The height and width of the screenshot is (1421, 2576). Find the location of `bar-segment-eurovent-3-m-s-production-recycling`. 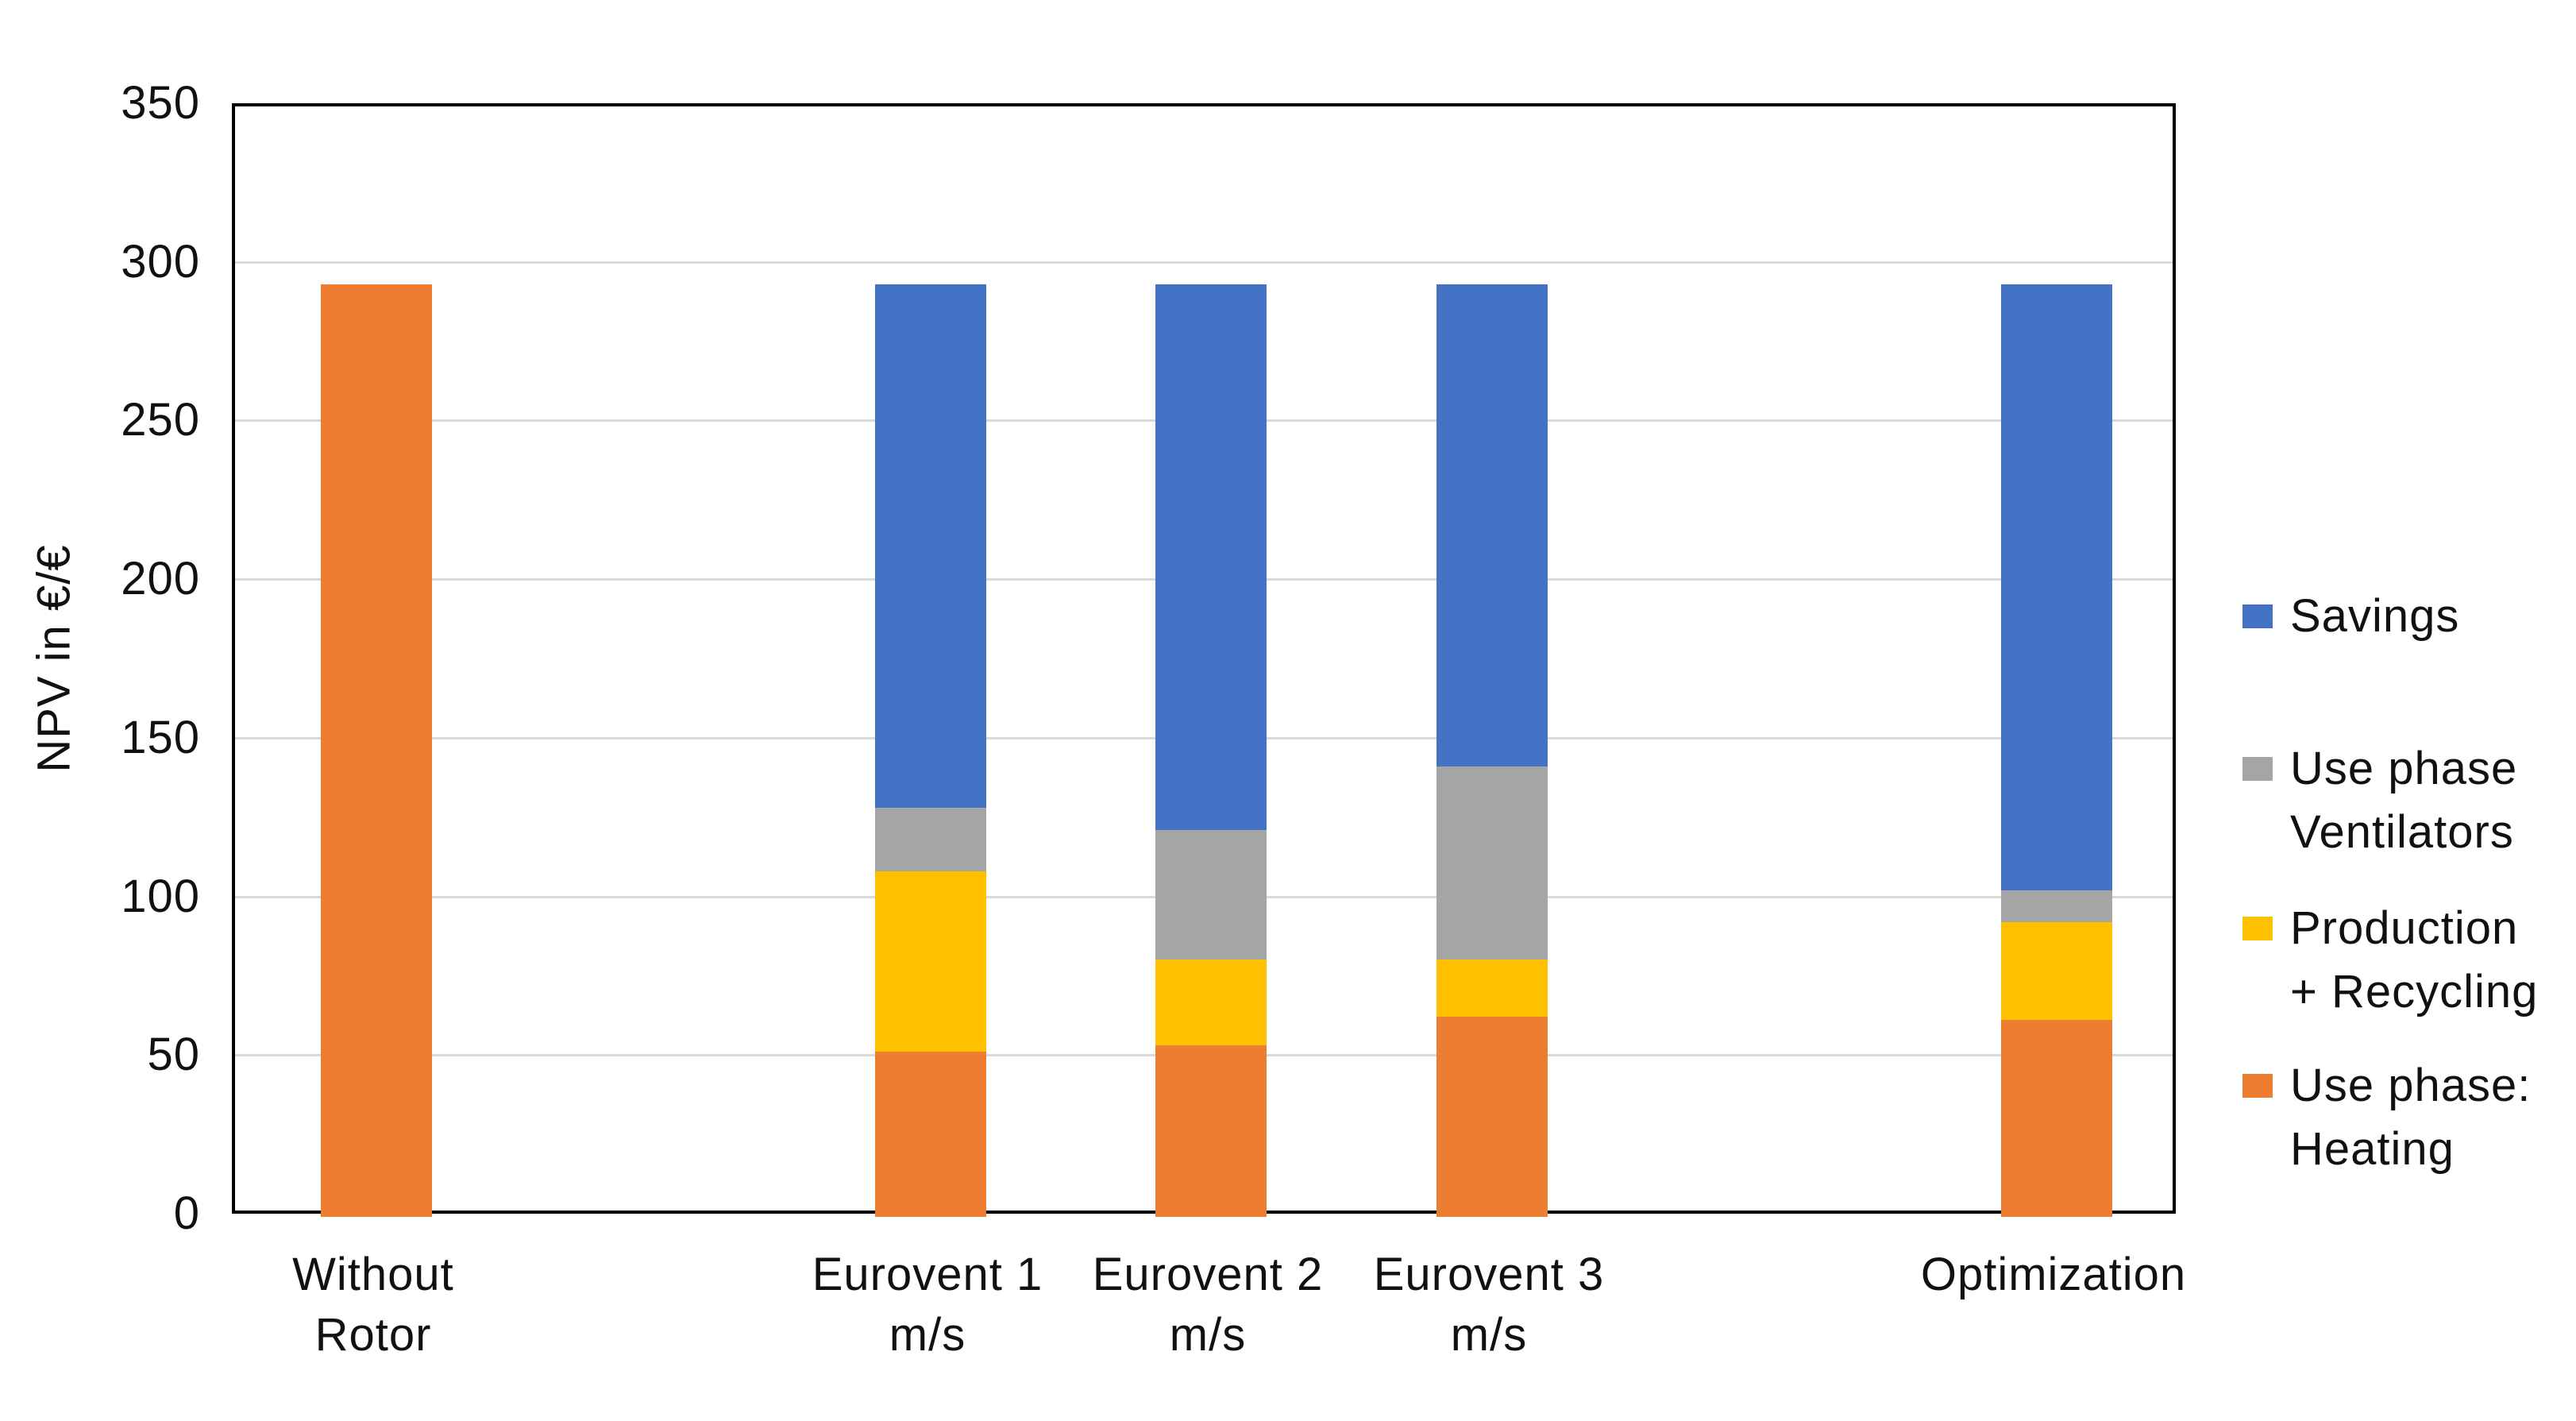

bar-segment-eurovent-3-m-s-production-recycling is located at coordinates (1492, 988).